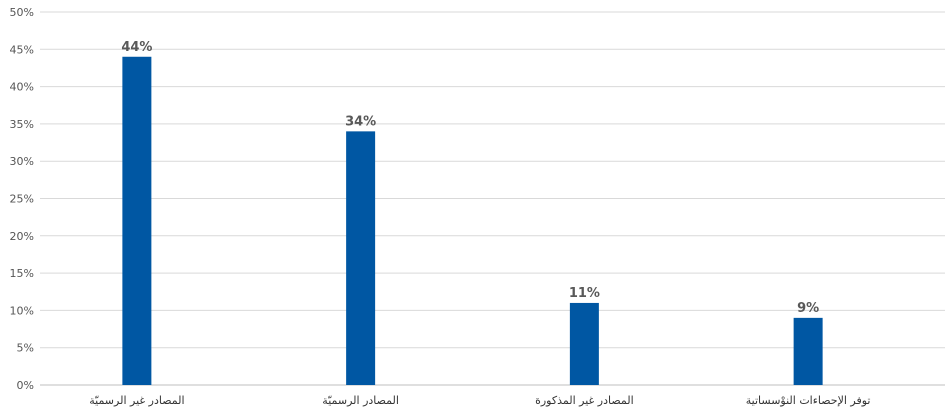 The width and height of the screenshot is (948, 412). I want to click on x-tick-label: توفر الإحصاءات النوْسساتية, so click(808, 400).